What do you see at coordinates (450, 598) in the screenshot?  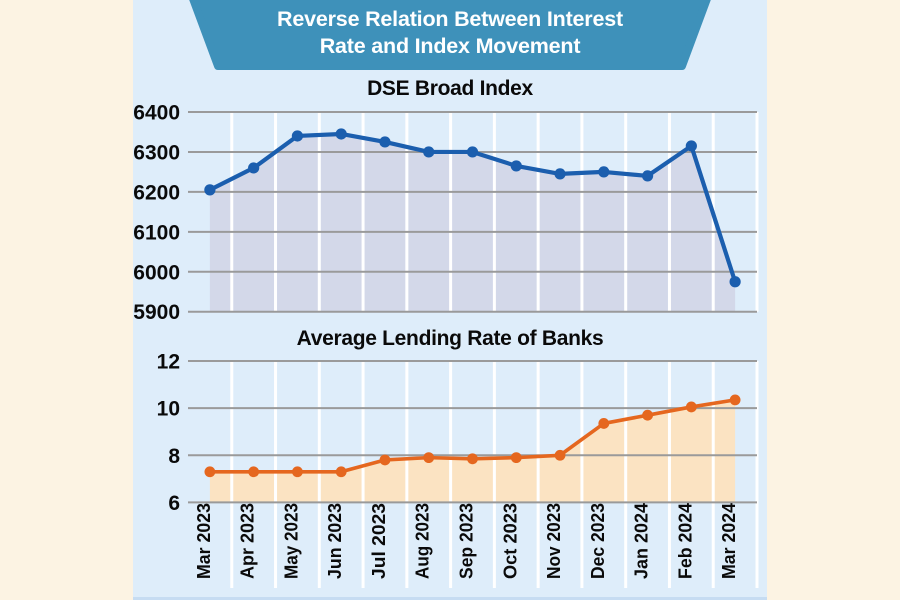 I see `bottom-edge-line` at bounding box center [450, 598].